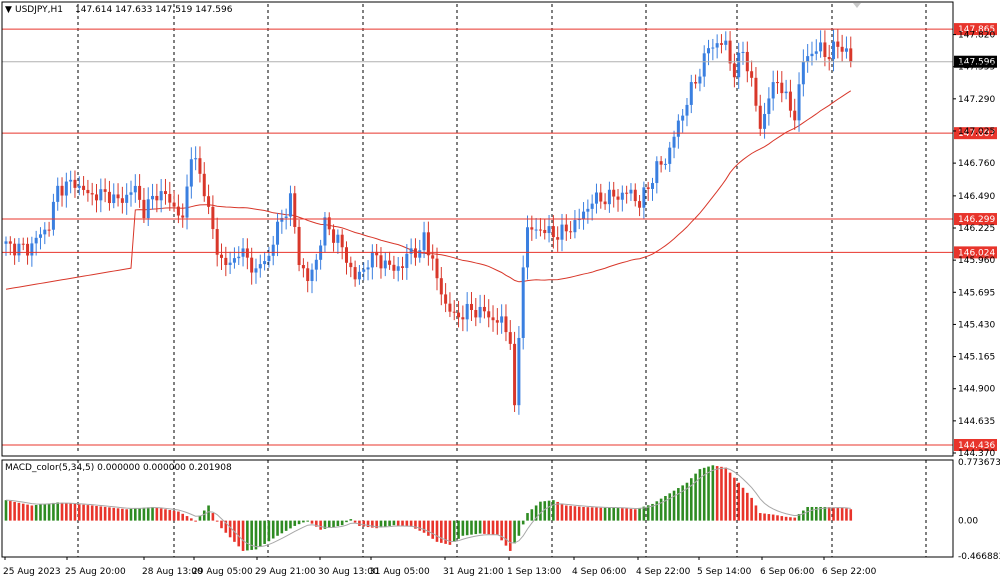 The height and width of the screenshot is (585, 1000). What do you see at coordinates (857, 5) in the screenshot?
I see `chart-shift-icon` at bounding box center [857, 5].